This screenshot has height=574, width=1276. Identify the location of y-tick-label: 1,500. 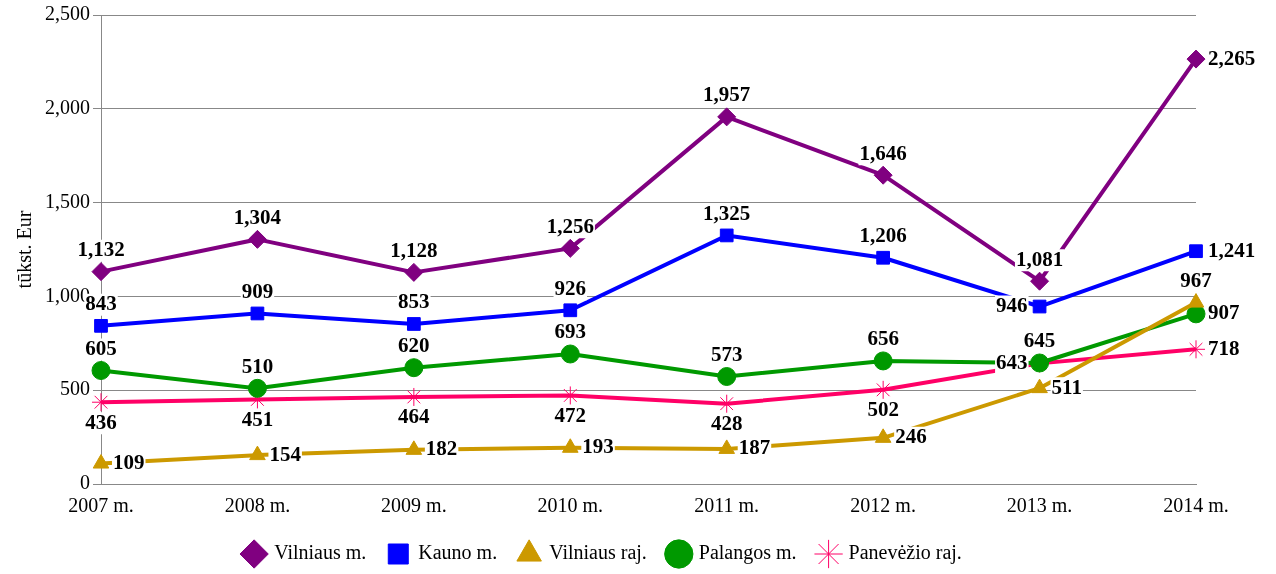
(67, 200).